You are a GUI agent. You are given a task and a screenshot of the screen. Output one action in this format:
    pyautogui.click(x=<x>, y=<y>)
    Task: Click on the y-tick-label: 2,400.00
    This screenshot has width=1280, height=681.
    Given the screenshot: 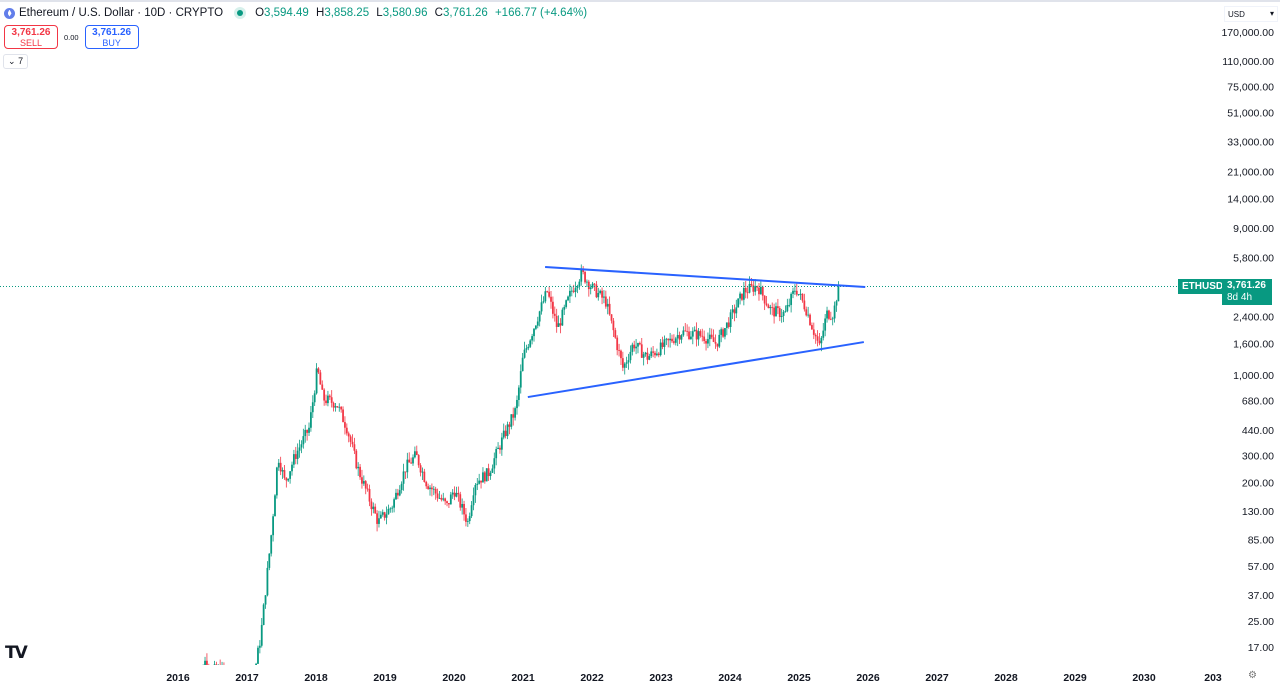 What is the action you would take?
    pyautogui.click(x=1253, y=317)
    